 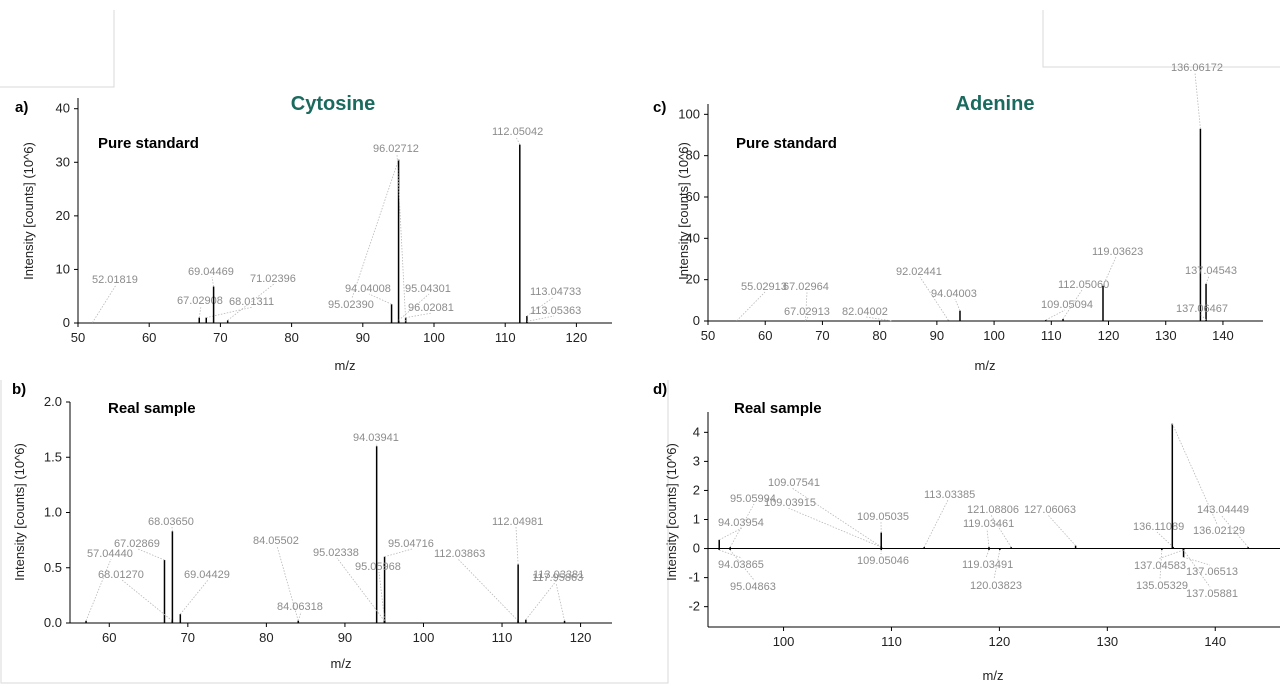 I want to click on peak-label: 84.06318, so click(x=300, y=607).